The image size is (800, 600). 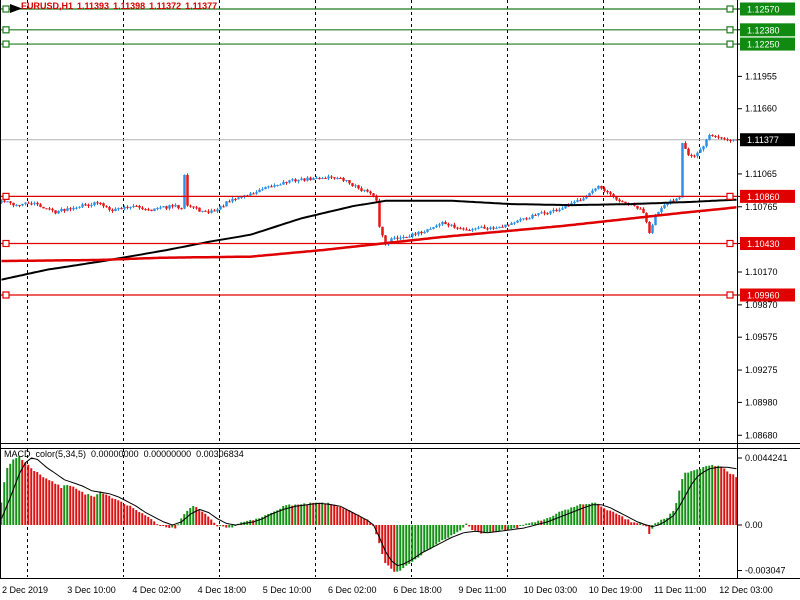 What do you see at coordinates (16, 8) in the screenshot?
I see `symbol-marker-icon` at bounding box center [16, 8].